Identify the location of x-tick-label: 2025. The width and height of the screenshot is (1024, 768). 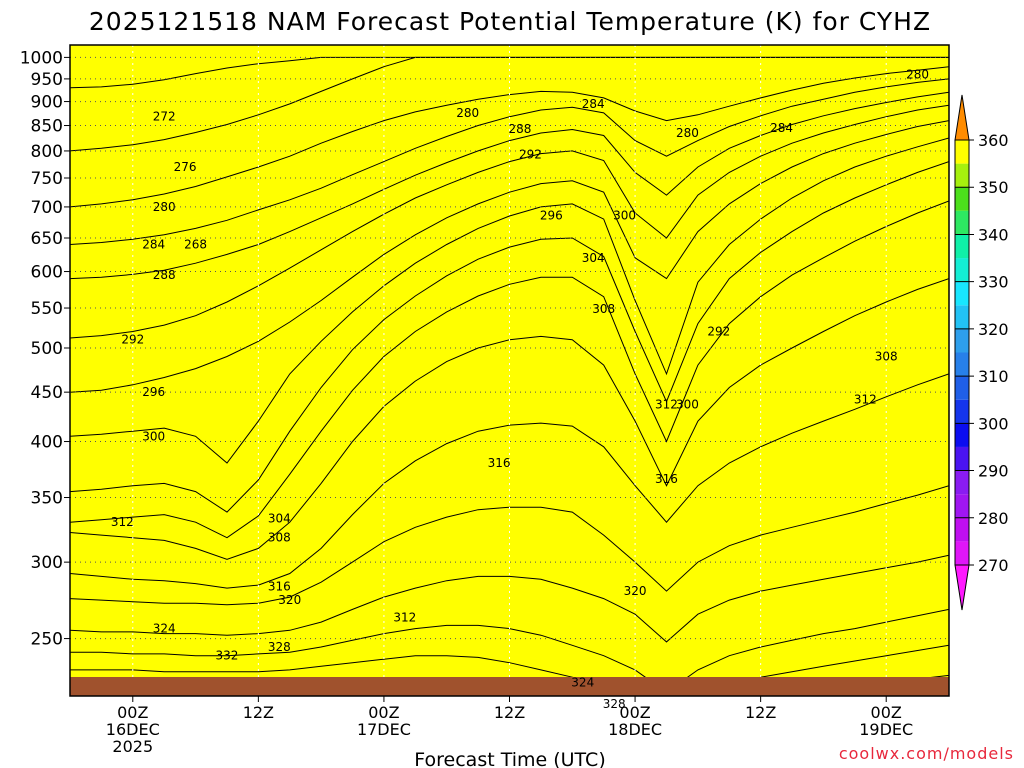
(132, 746).